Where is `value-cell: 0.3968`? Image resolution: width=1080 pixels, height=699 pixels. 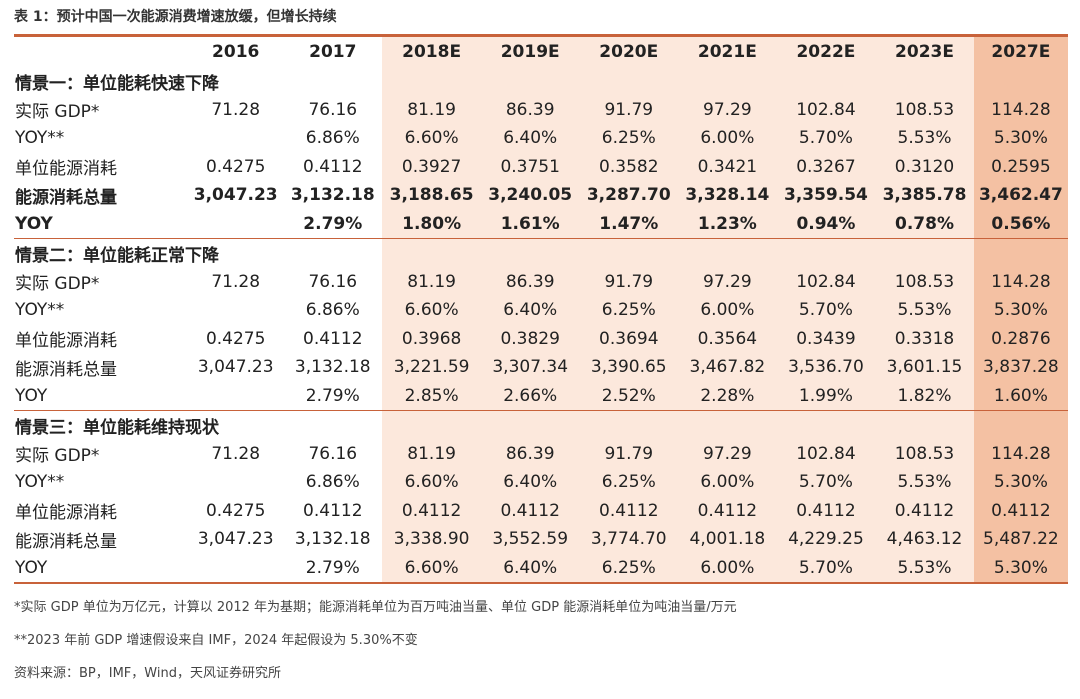 value-cell: 0.3968 is located at coordinates (431, 338).